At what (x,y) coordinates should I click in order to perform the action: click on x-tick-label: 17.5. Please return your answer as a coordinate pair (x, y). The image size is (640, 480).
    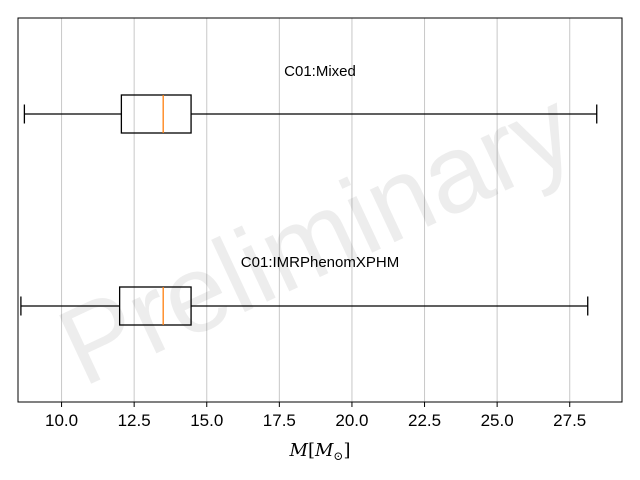
    Looking at the image, I should click on (279, 420).